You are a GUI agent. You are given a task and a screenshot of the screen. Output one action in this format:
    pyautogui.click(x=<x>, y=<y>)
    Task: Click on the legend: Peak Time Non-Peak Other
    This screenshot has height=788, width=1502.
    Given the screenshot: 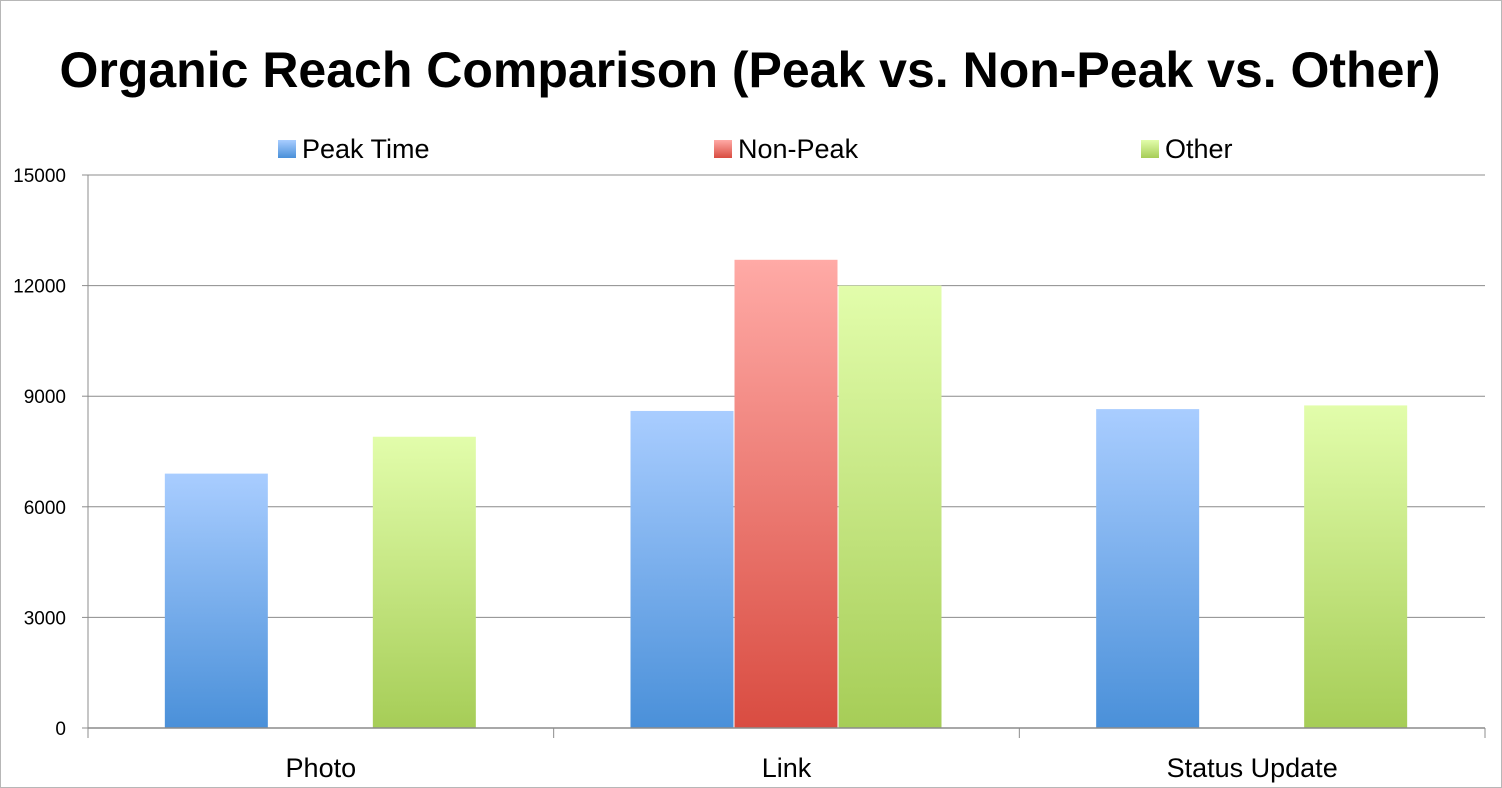 What is the action you would take?
    pyautogui.click(x=755, y=149)
    